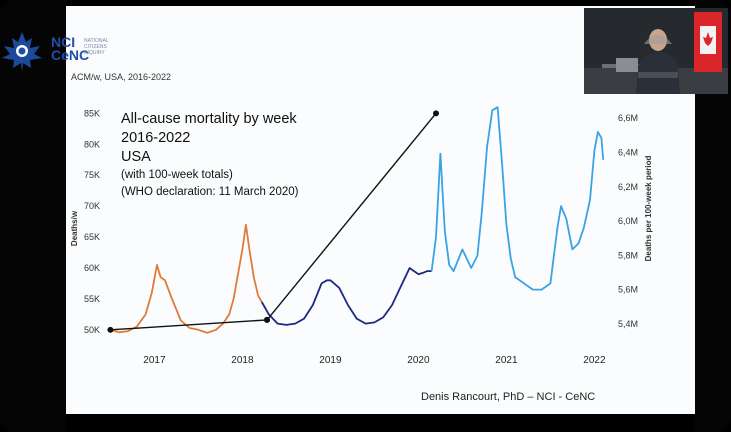  What do you see at coordinates (209, 119) in the screenshot?
I see `chart-title-line1: All-cause mortality by week` at bounding box center [209, 119].